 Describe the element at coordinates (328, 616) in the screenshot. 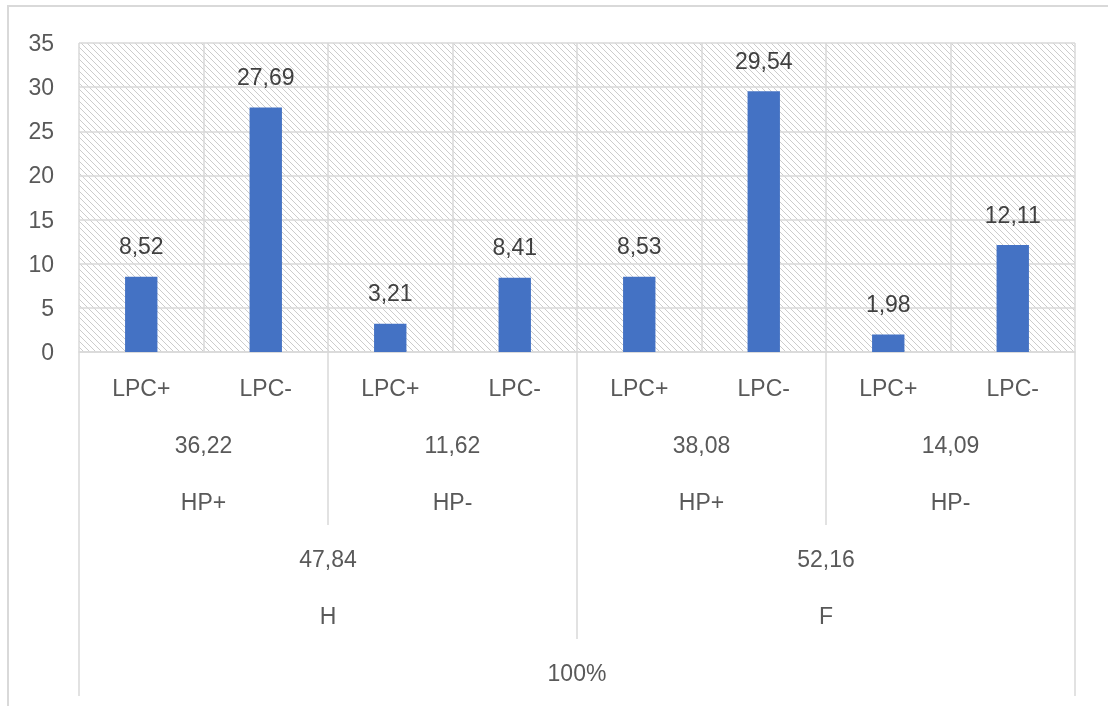

I see `text: H` at that location.